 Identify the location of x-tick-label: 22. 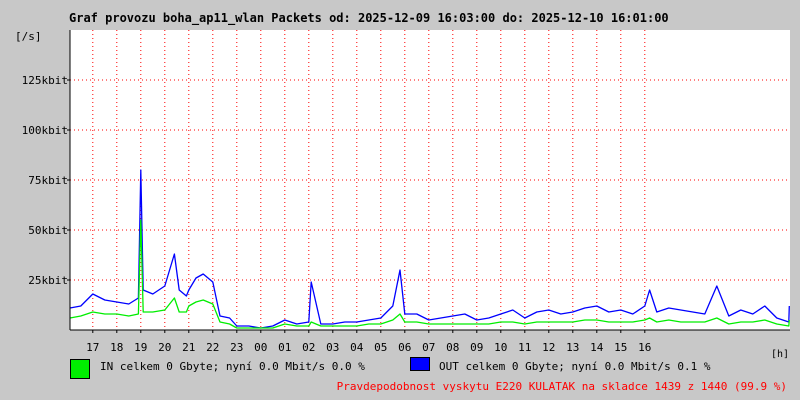
(212, 347).